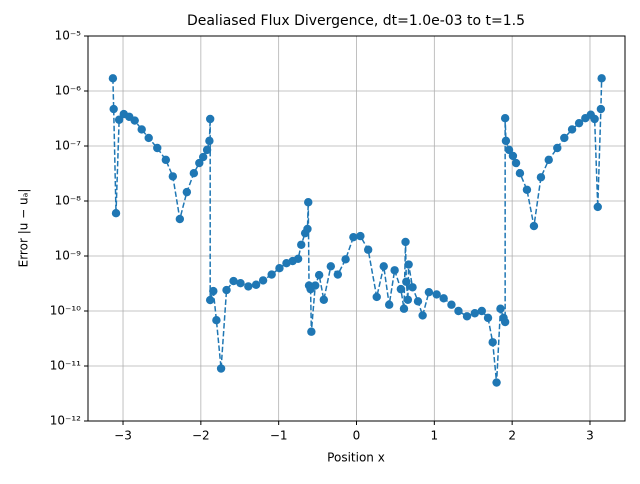 The image size is (640, 484). I want to click on y-tick-label: 10⁻⁹, so click(68, 256).